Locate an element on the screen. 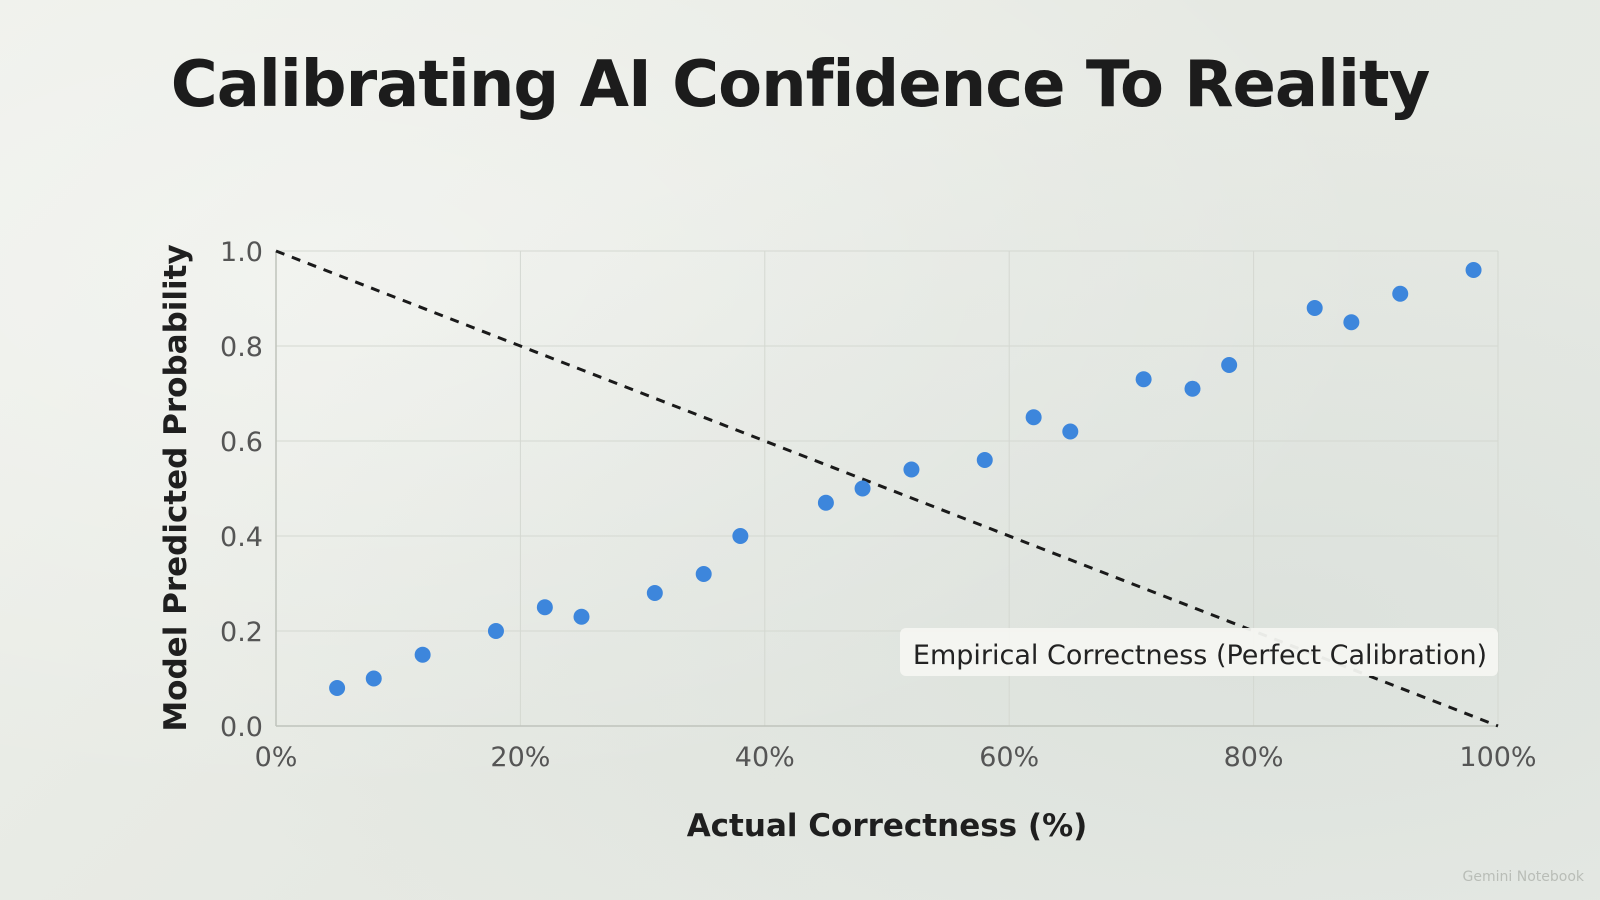 The image size is (1600, 900). x-tick-label: 20% is located at coordinates (520, 757).